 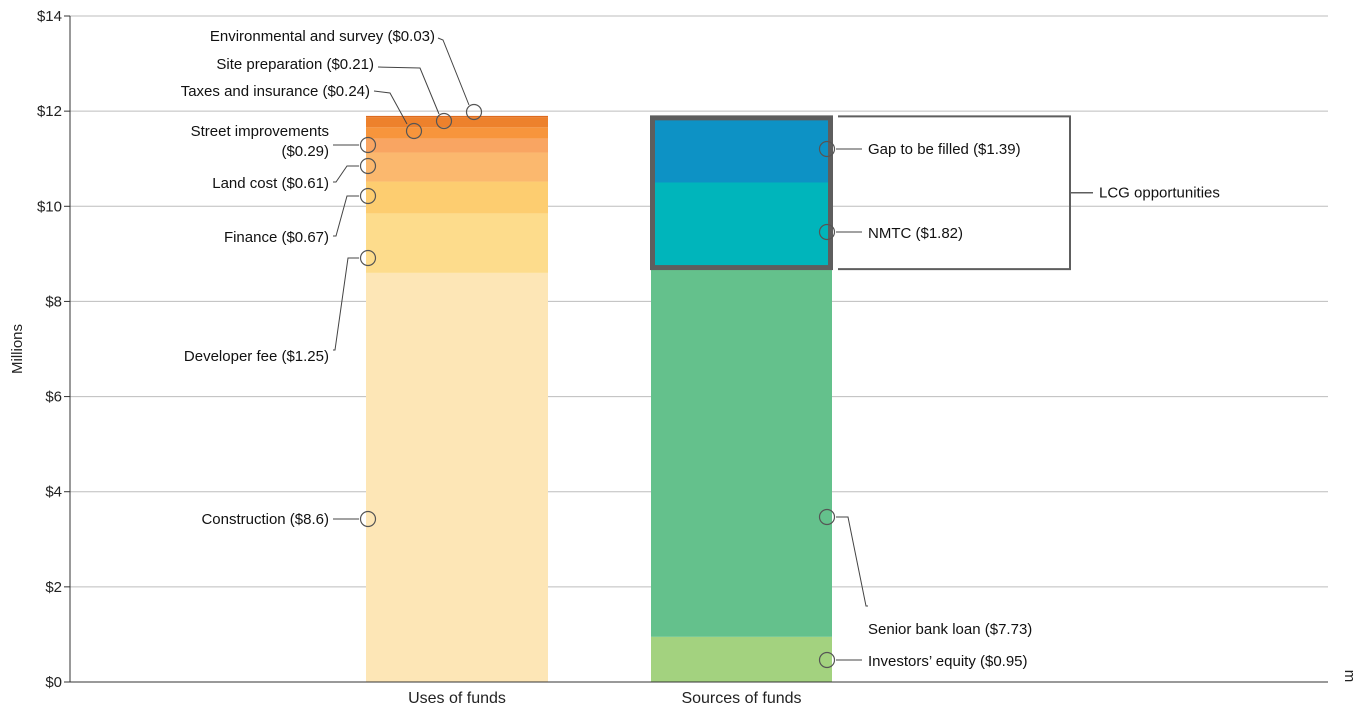 What do you see at coordinates (49, 206) in the screenshot?
I see `y-tick-label: $10` at bounding box center [49, 206].